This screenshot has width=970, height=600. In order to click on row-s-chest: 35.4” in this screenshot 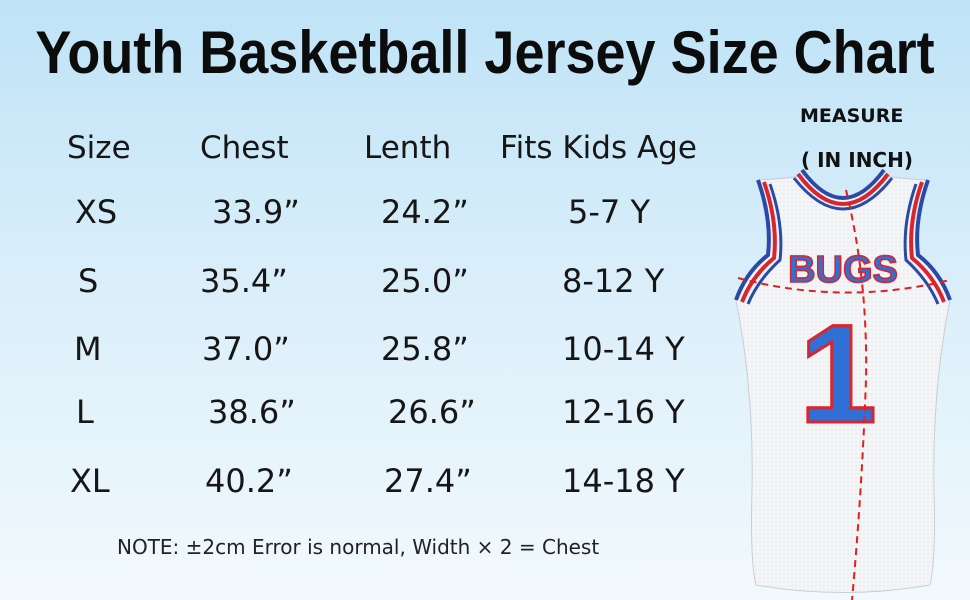, I will do `click(244, 281)`.